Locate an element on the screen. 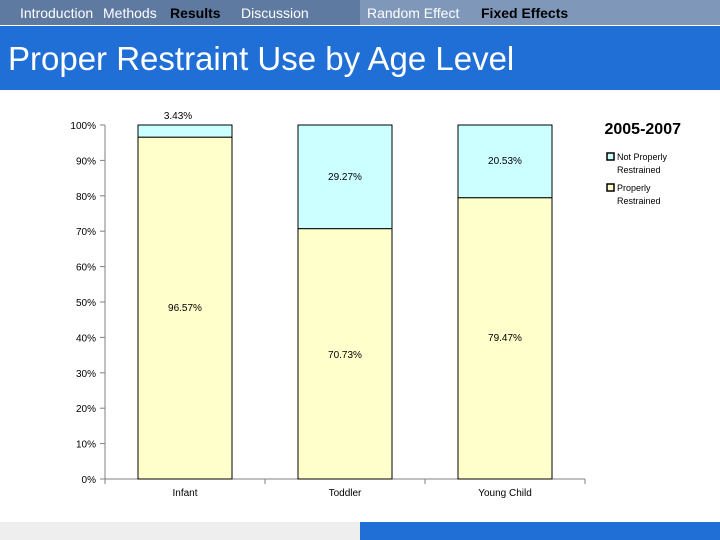 The width and height of the screenshot is (720, 540). y-tick-label: 50% is located at coordinates (86, 303).